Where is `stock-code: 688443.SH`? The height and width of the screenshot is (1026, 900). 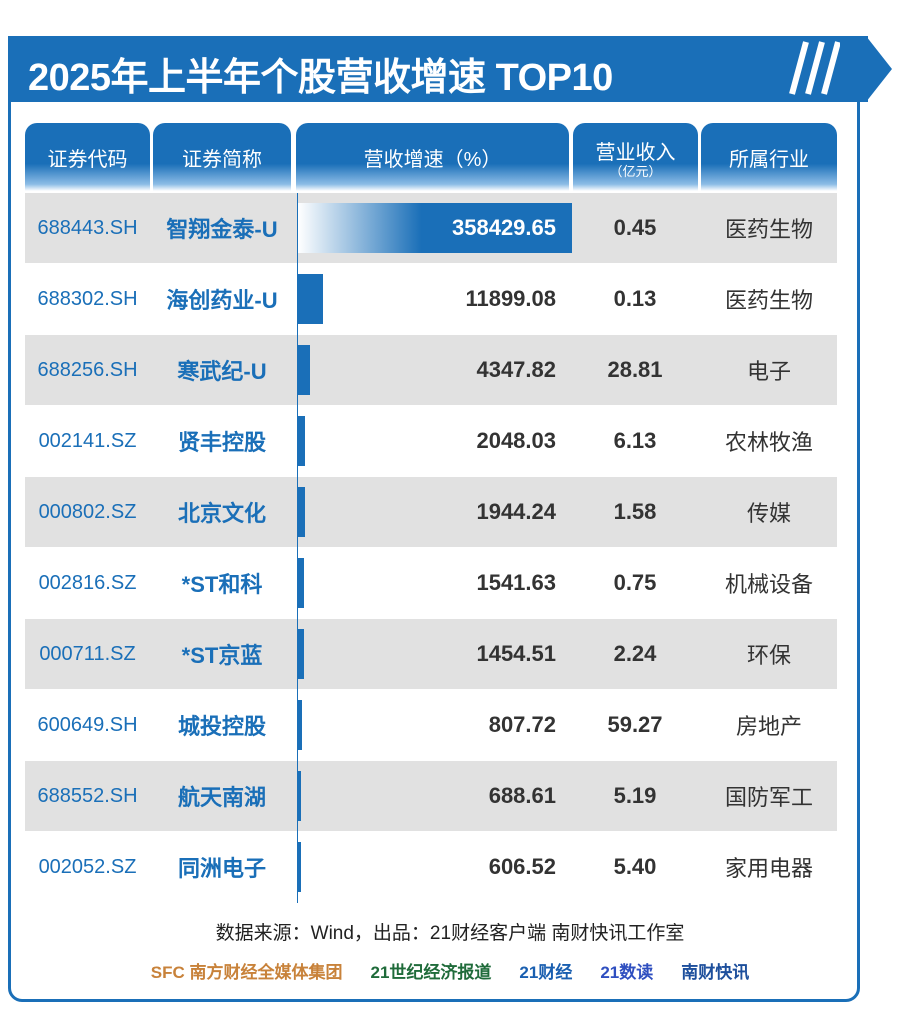
stock-code: 688443.SH is located at coordinates (87, 227).